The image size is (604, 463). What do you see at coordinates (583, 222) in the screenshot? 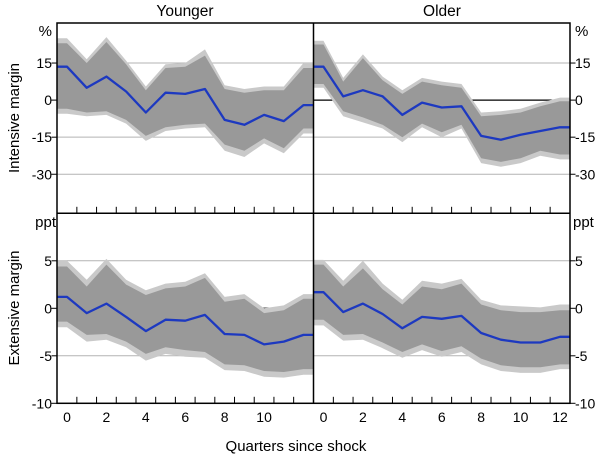
I see `unit-label-ppt-right: ppt` at bounding box center [583, 222].